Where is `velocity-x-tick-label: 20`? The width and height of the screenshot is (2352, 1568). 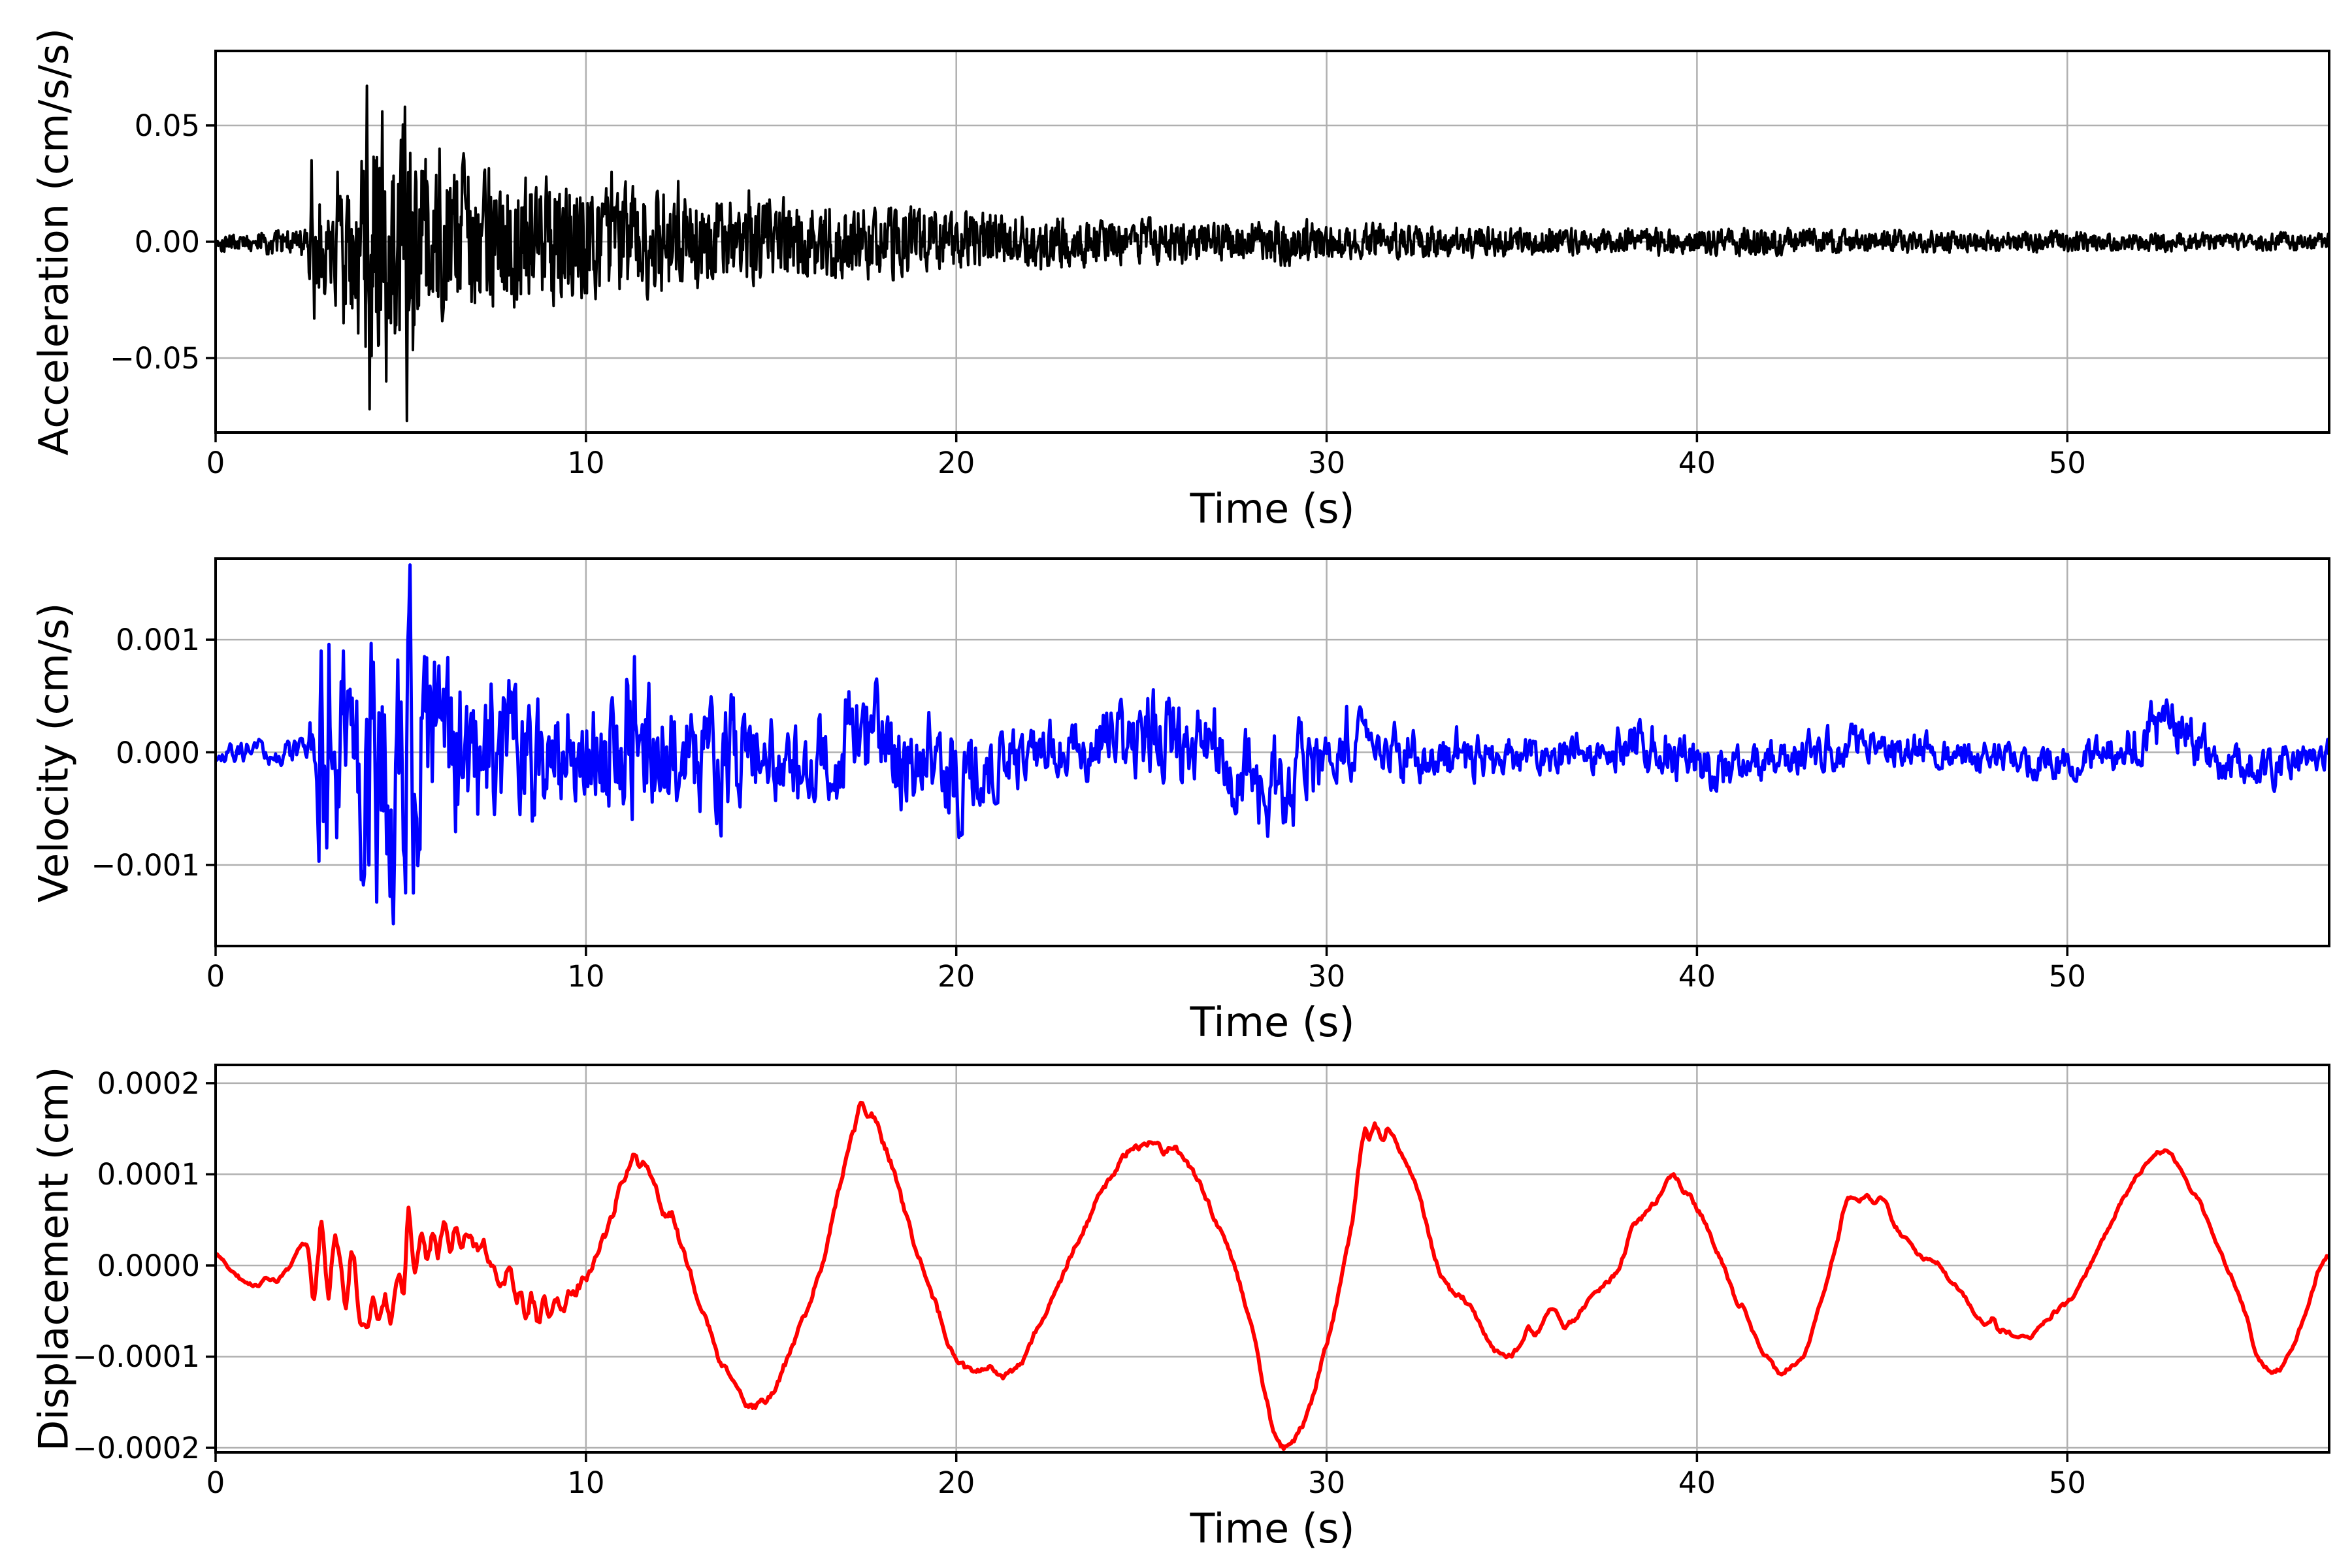
velocity-x-tick-label: 20 is located at coordinates (956, 976).